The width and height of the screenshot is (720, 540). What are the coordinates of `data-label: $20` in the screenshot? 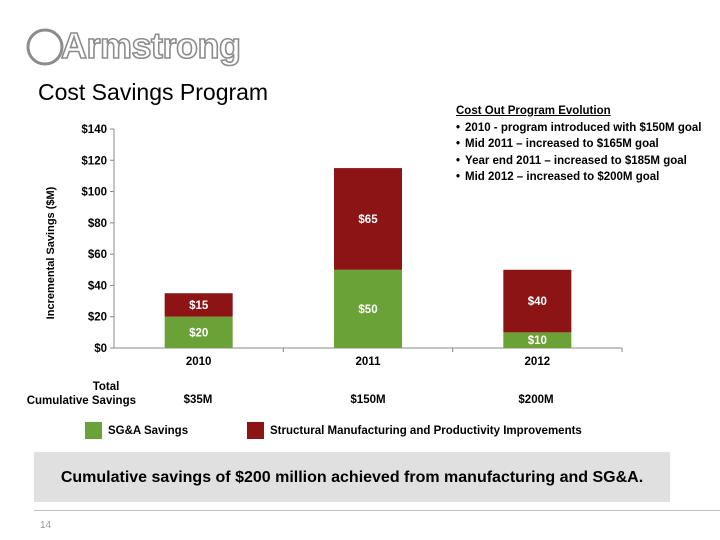 It's located at (198, 333).